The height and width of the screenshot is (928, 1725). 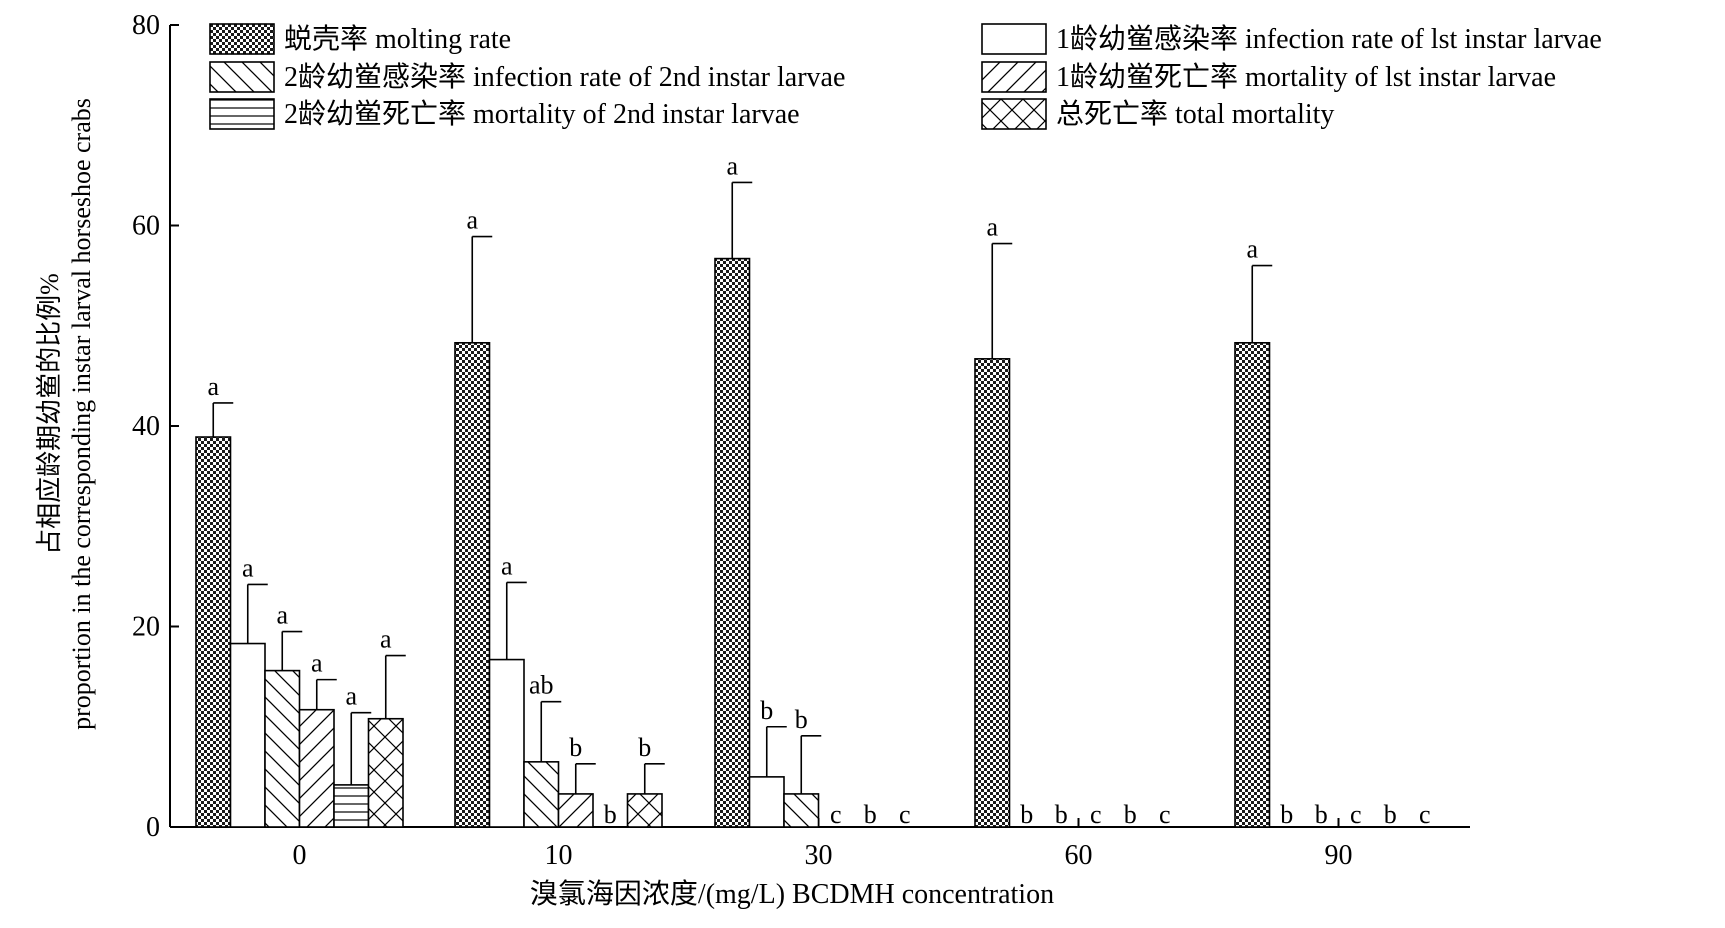 What do you see at coordinates (300, 855) in the screenshot?
I see `x-tick-label: 0` at bounding box center [300, 855].